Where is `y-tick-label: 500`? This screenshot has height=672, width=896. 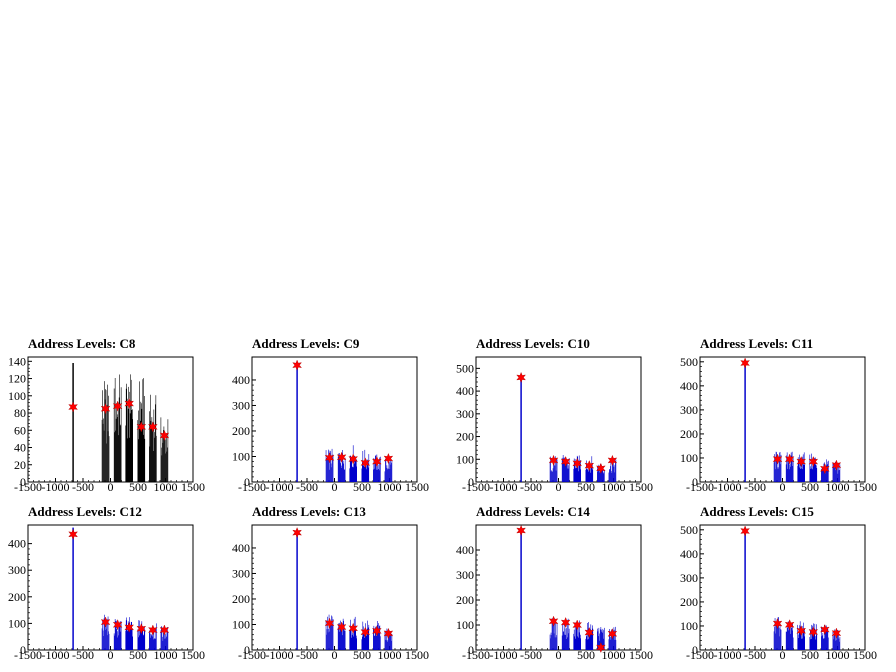 y-tick-label: 500 is located at coordinates (465, 368).